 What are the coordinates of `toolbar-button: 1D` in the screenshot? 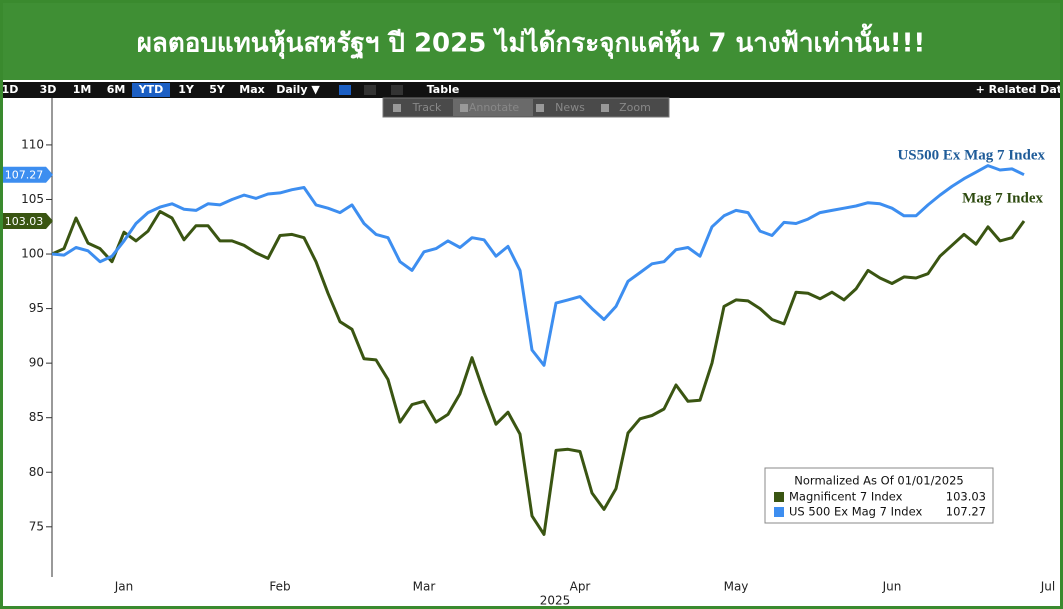 It's located at (10, 89).